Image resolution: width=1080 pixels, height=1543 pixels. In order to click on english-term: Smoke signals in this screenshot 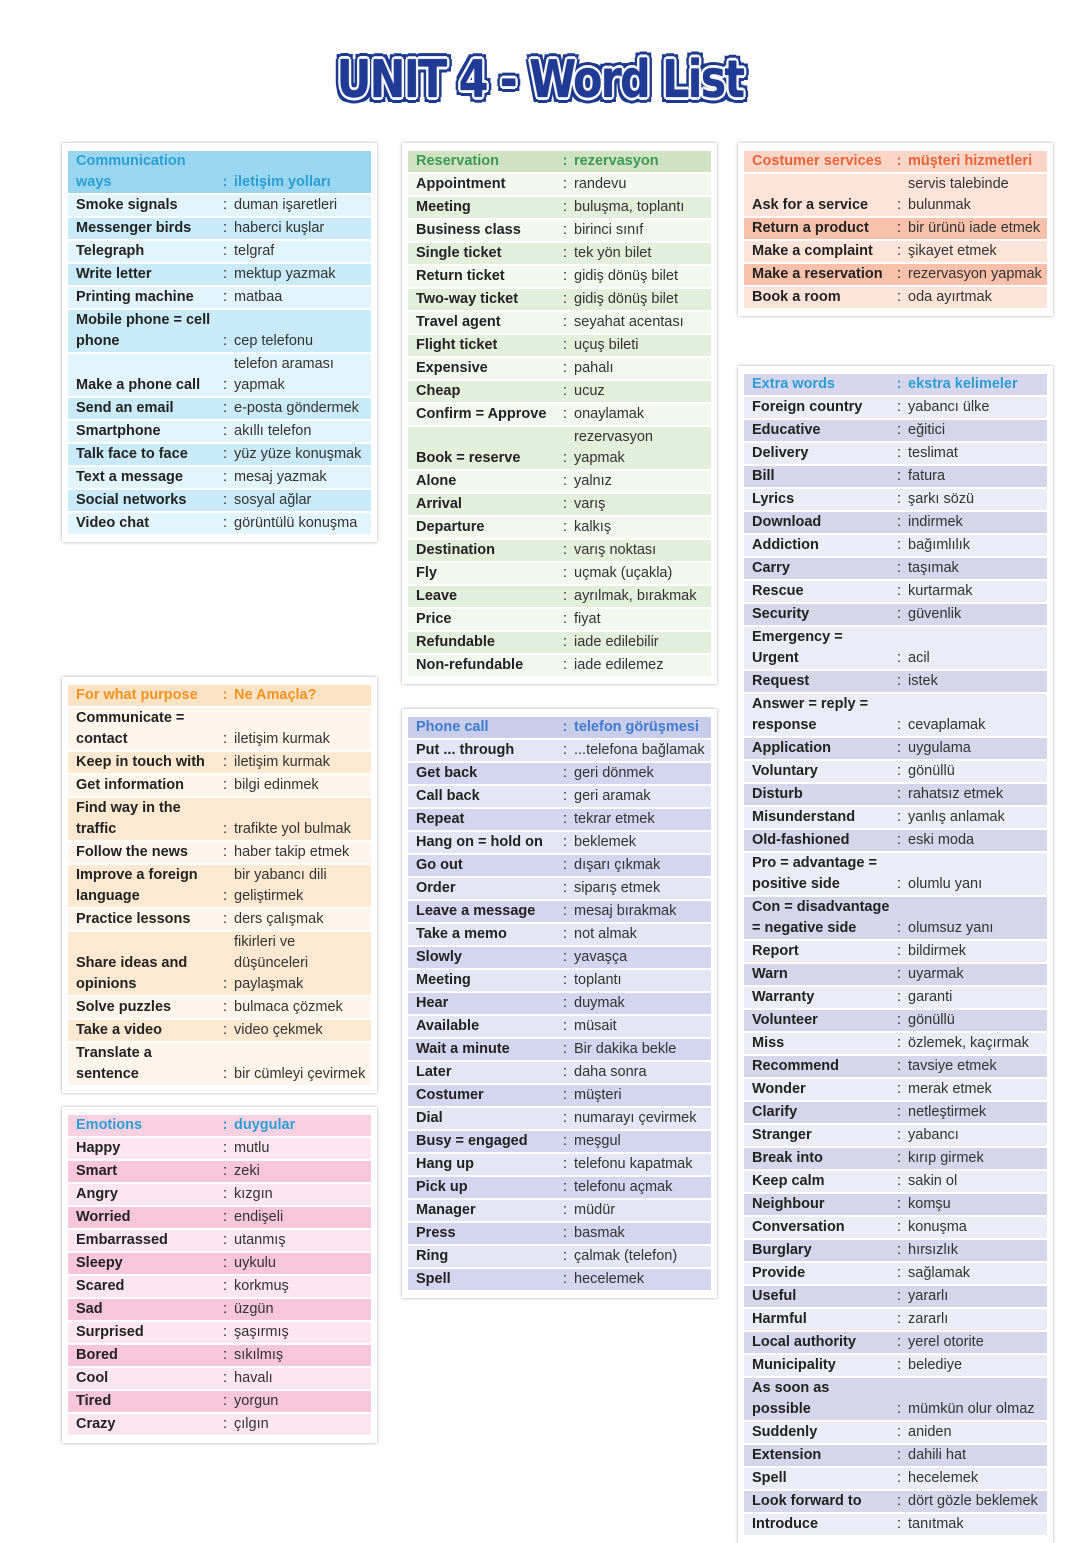, I will do `click(144, 205)`.